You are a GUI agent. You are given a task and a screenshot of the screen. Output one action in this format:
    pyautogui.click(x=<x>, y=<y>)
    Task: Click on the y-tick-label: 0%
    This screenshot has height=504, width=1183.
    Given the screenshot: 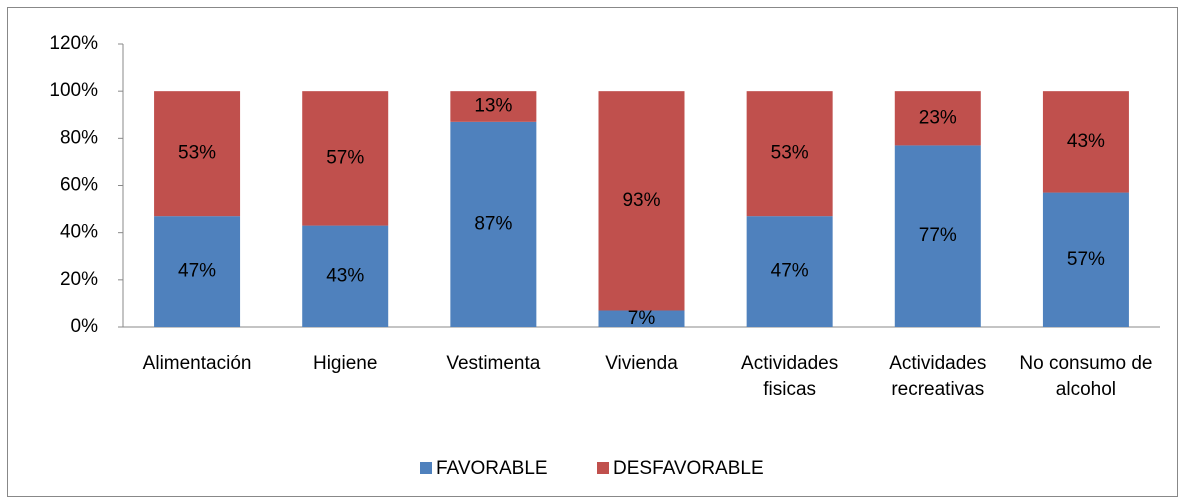 What is the action you would take?
    pyautogui.click(x=85, y=326)
    